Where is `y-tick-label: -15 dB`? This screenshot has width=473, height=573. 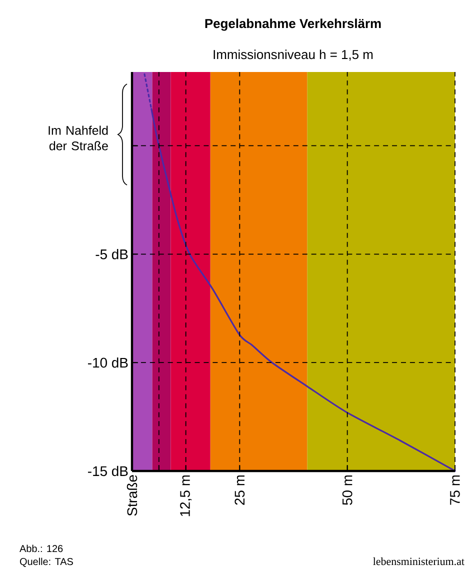 y-tick-label: -15 dB is located at coordinates (108, 471).